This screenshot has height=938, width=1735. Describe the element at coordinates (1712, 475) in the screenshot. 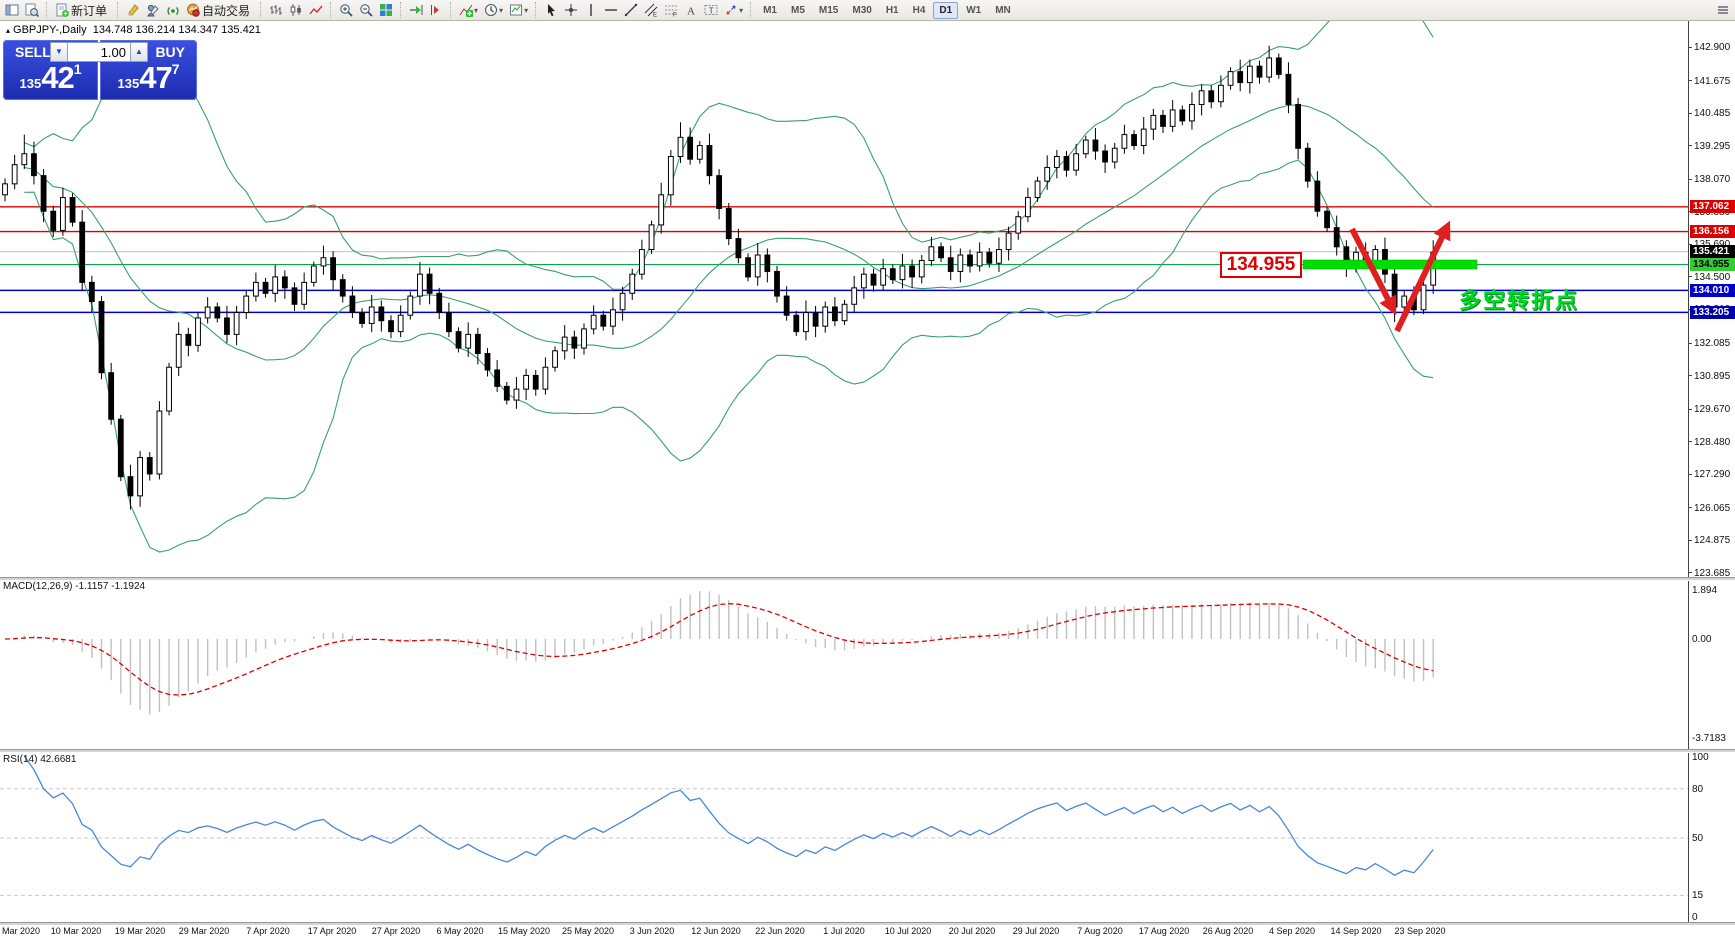

I see `price-axis-tick: 127.290` at that location.